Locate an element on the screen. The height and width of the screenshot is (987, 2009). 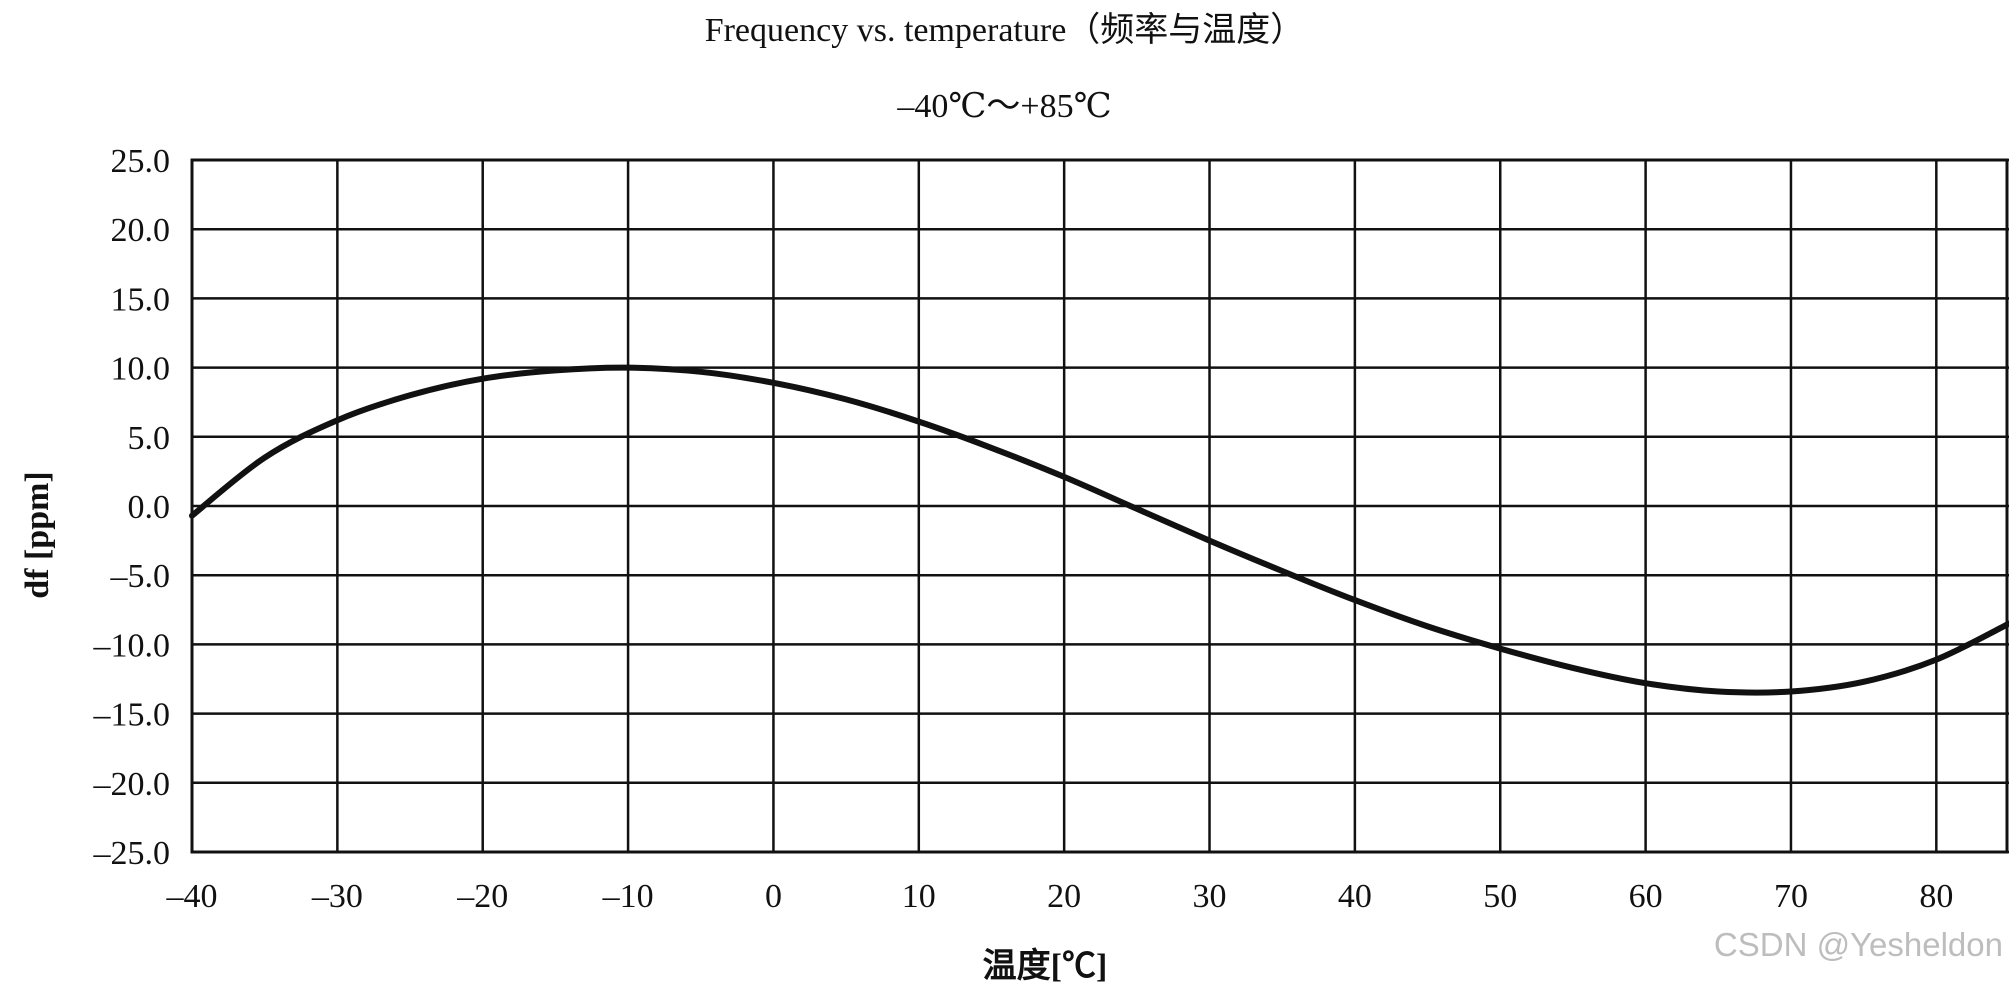
y-tick-label: –15.0 is located at coordinates (132, 715).